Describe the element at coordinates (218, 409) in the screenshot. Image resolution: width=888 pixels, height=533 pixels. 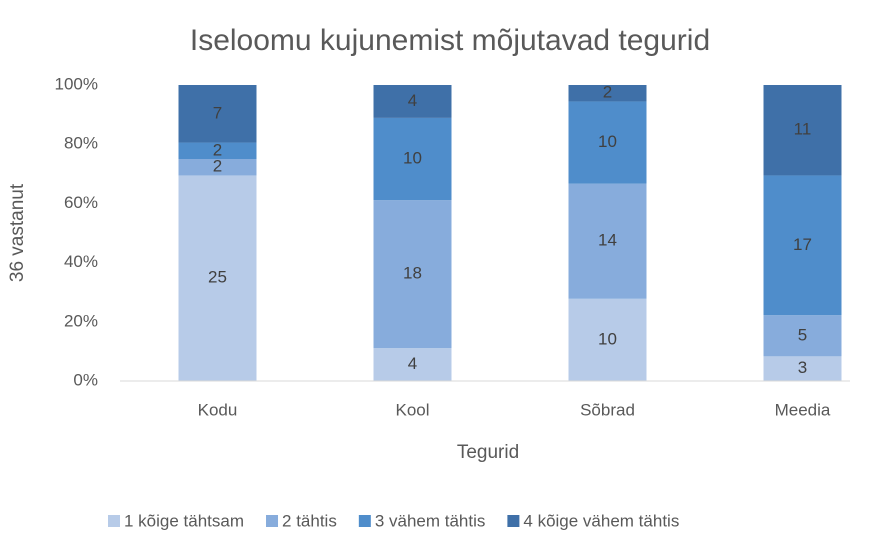
I see `x-tick-label: Kodu` at that location.